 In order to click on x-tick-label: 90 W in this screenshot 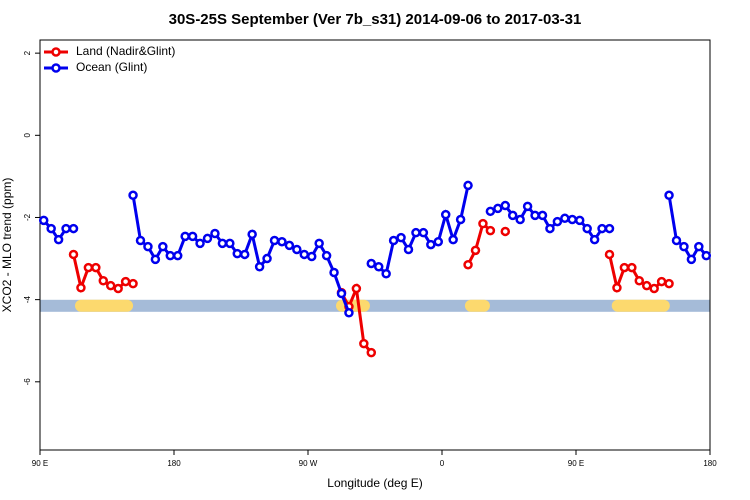, I will do `click(308, 463)`.